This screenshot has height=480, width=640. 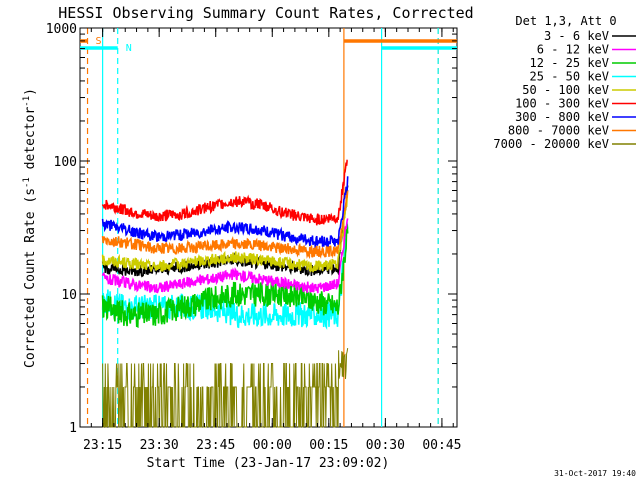 I want to click on y-axis-label: Corrected Count Rate (s-1 detector-1), so click(x=30, y=228).